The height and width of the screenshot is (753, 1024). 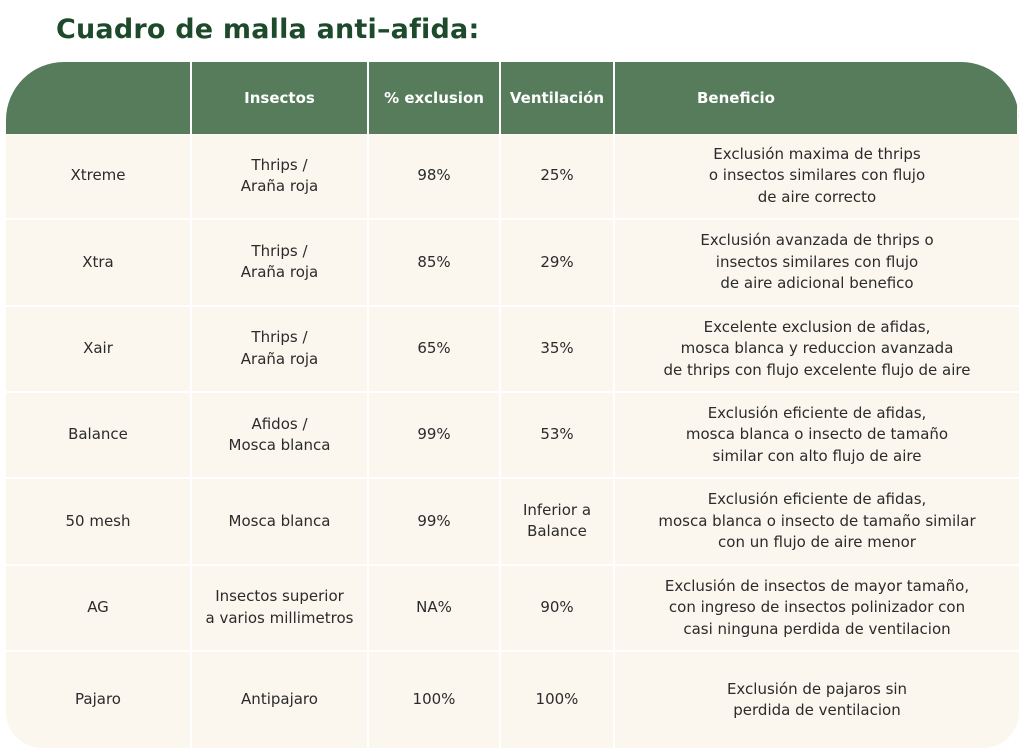 What do you see at coordinates (435, 98) in the screenshot?
I see `header-exclusion: % exclusion` at bounding box center [435, 98].